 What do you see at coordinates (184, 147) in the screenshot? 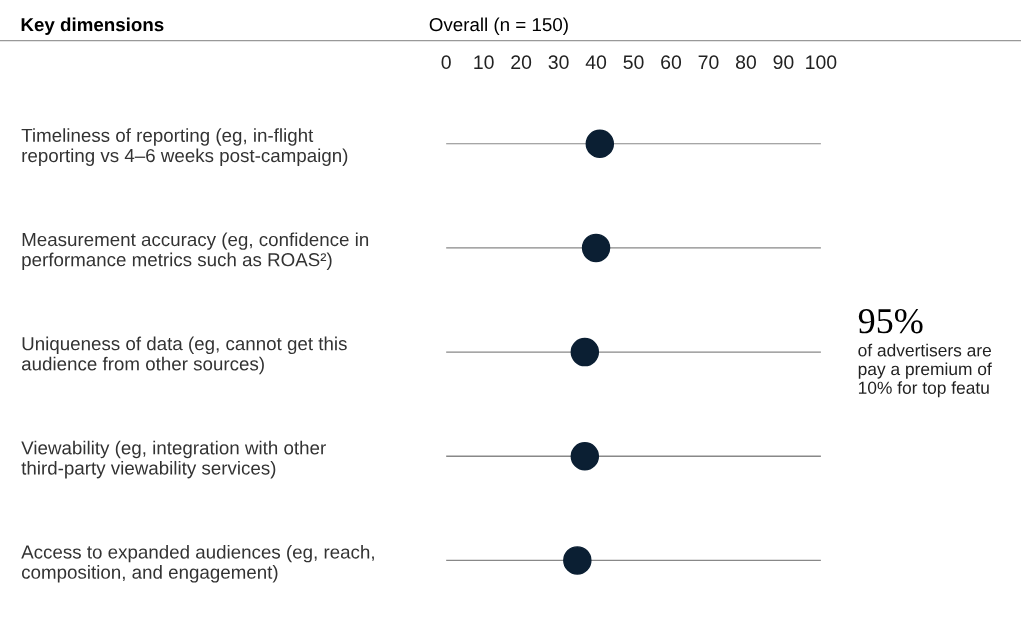
I see `y-tick-label: Timeliness of reporting (eg, in-flight reporting vs 4–6 weeks post-campaign)` at bounding box center [184, 147].